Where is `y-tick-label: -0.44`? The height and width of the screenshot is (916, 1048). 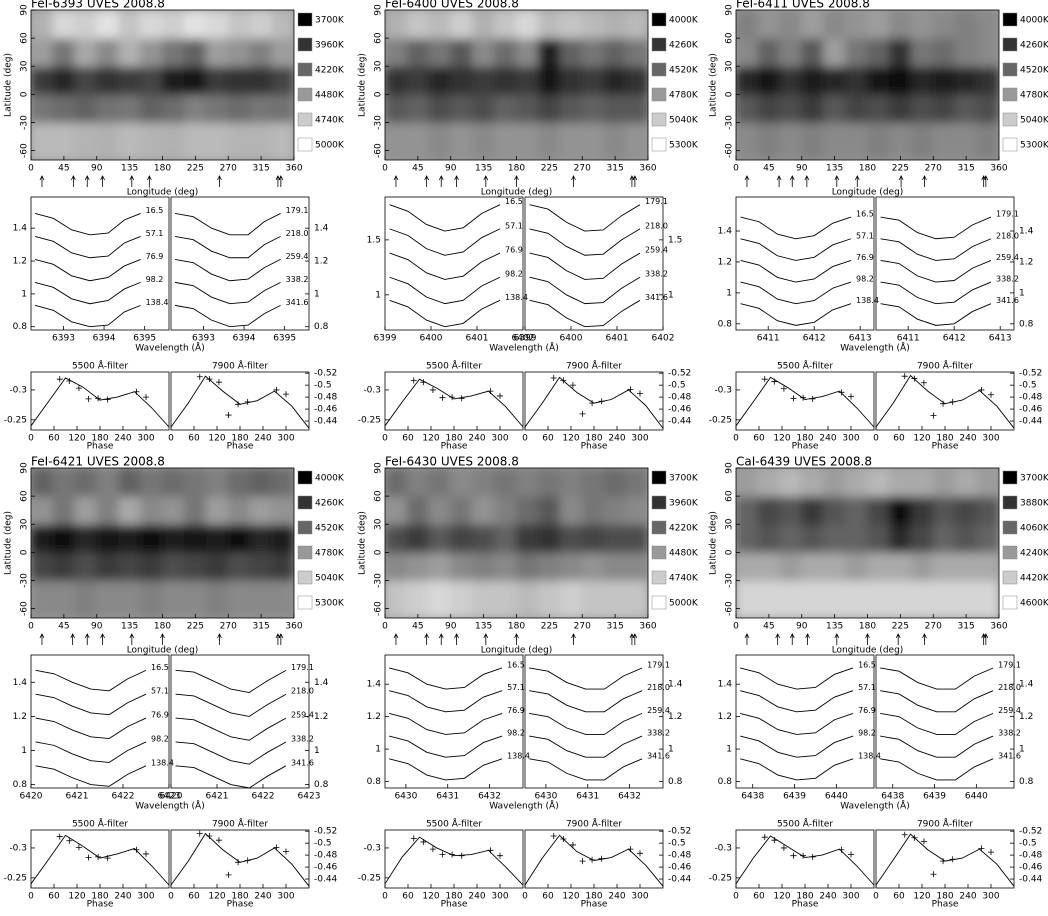
y-tick-label: -0.44 is located at coordinates (326, 880).